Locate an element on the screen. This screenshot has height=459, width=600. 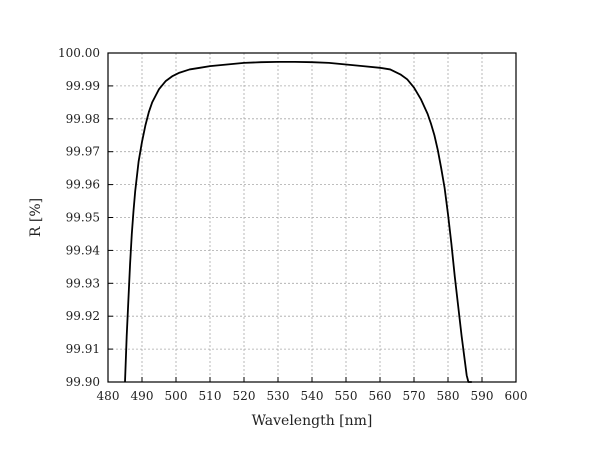
x-tick-labels: 480 490 500 510 520 530 540 550 560 570 580 590 600 is located at coordinates (312, 396).